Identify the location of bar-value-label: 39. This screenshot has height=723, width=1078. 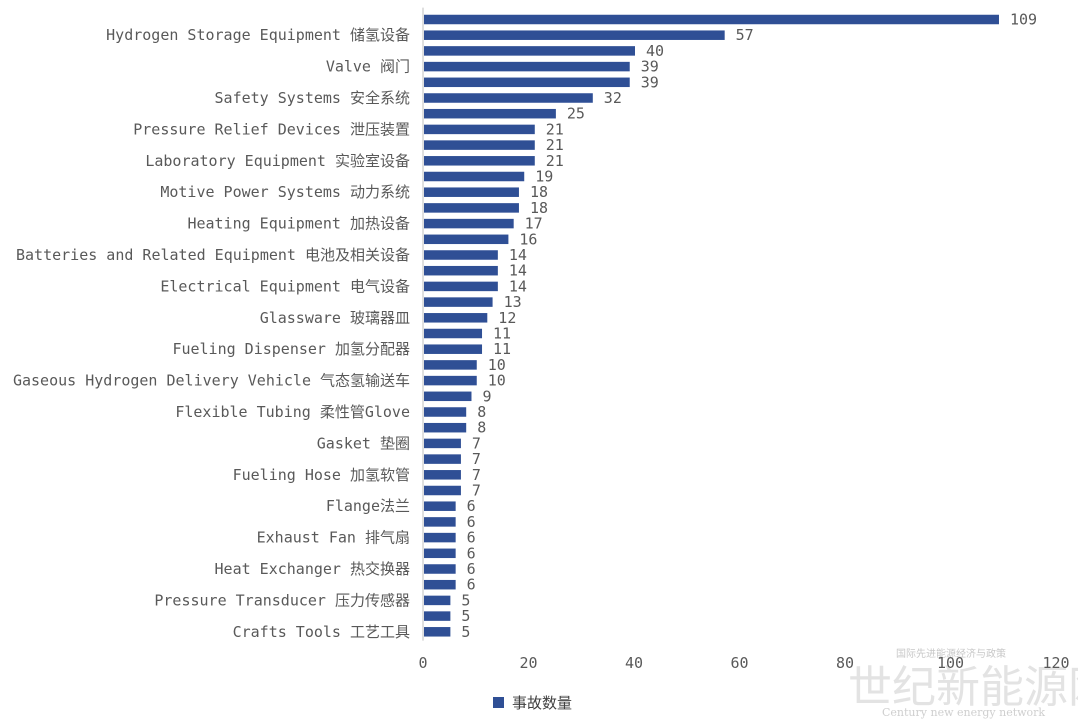
(650, 82).